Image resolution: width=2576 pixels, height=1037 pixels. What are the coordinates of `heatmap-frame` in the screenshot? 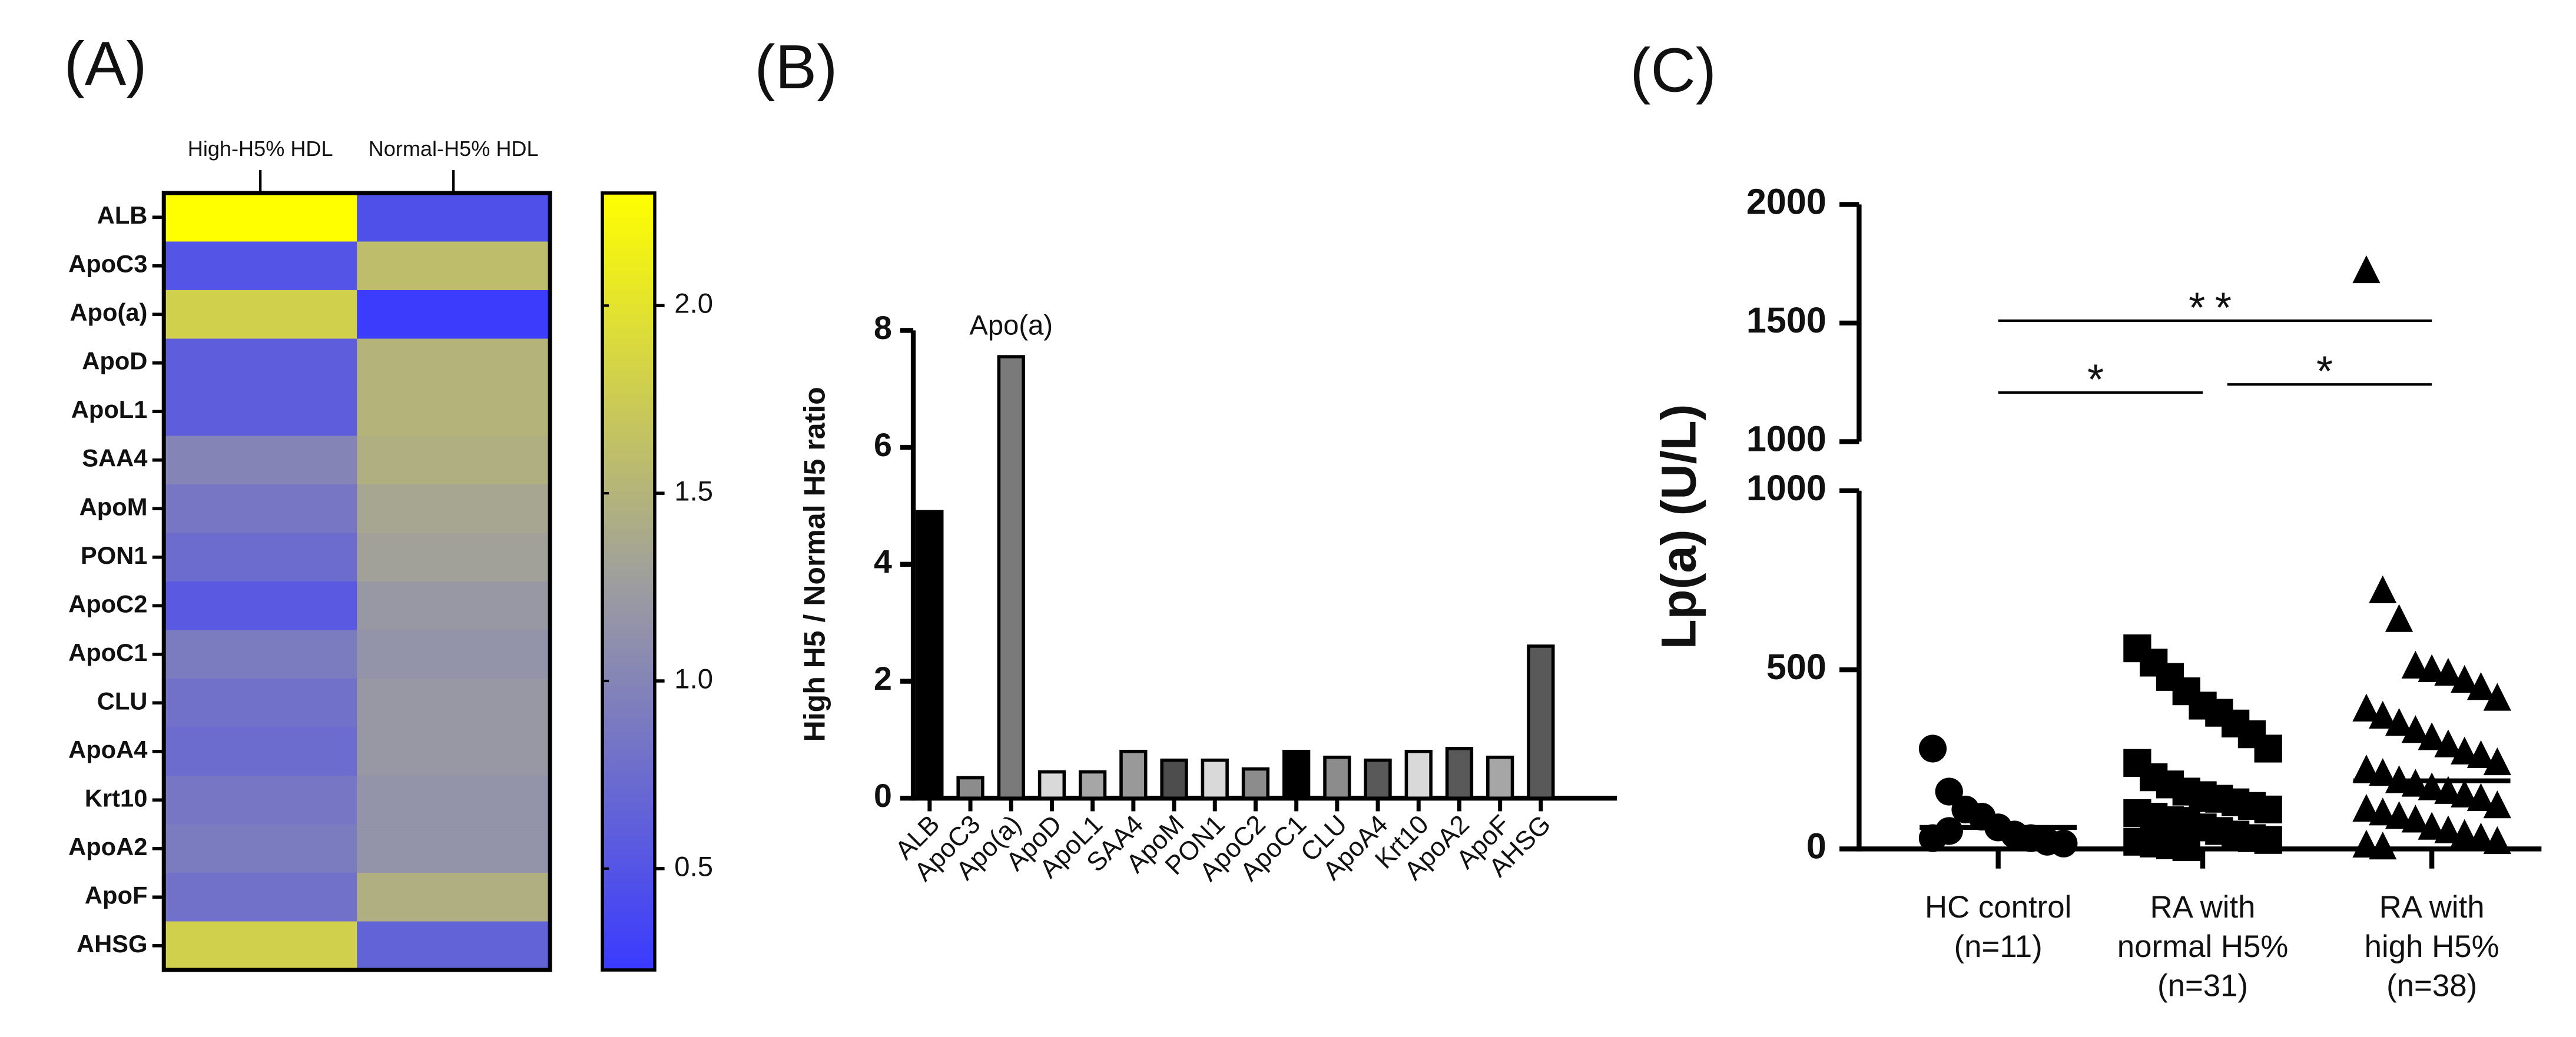 It's located at (356, 582).